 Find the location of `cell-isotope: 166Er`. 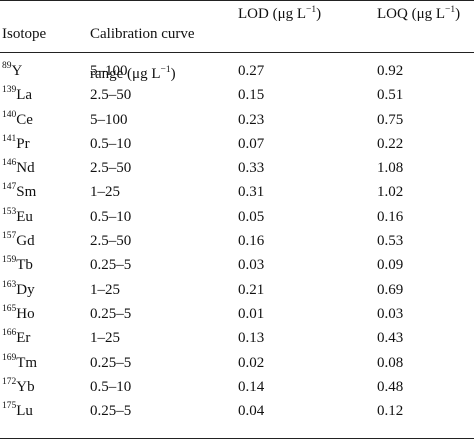

cell-isotope: 166Er is located at coordinates (16, 338).